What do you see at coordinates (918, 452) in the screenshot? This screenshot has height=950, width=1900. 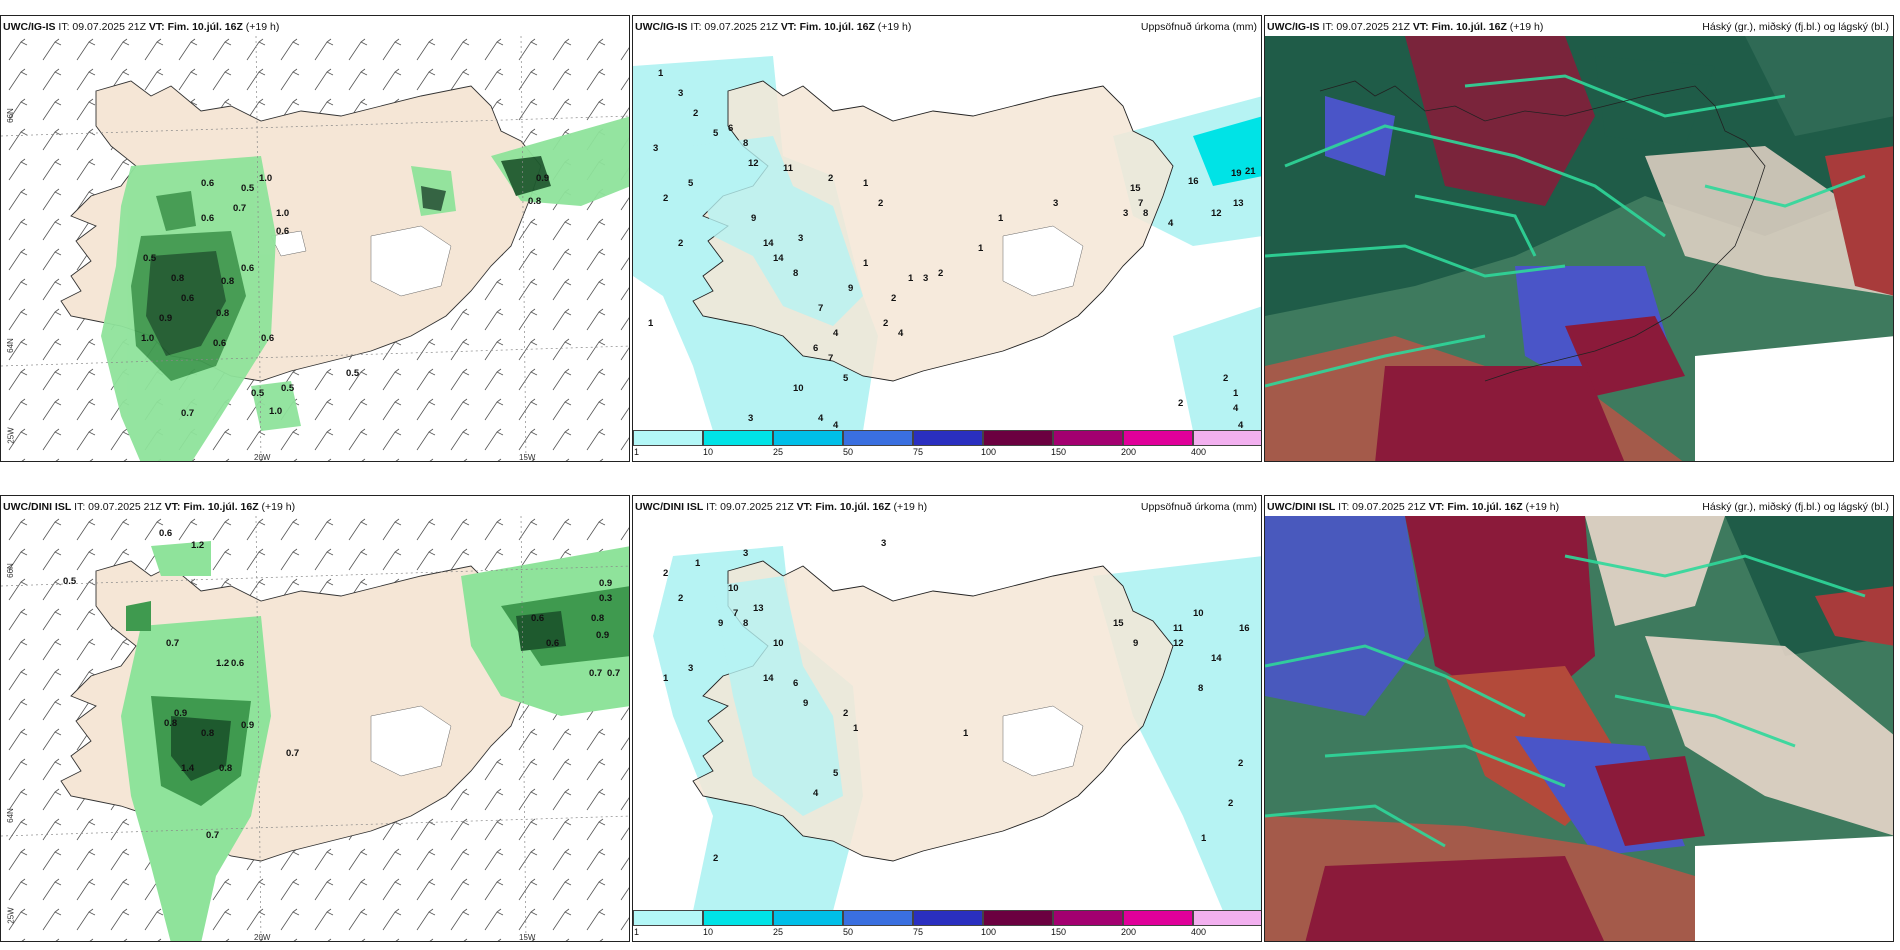 I see `scale-tick: 75` at bounding box center [918, 452].